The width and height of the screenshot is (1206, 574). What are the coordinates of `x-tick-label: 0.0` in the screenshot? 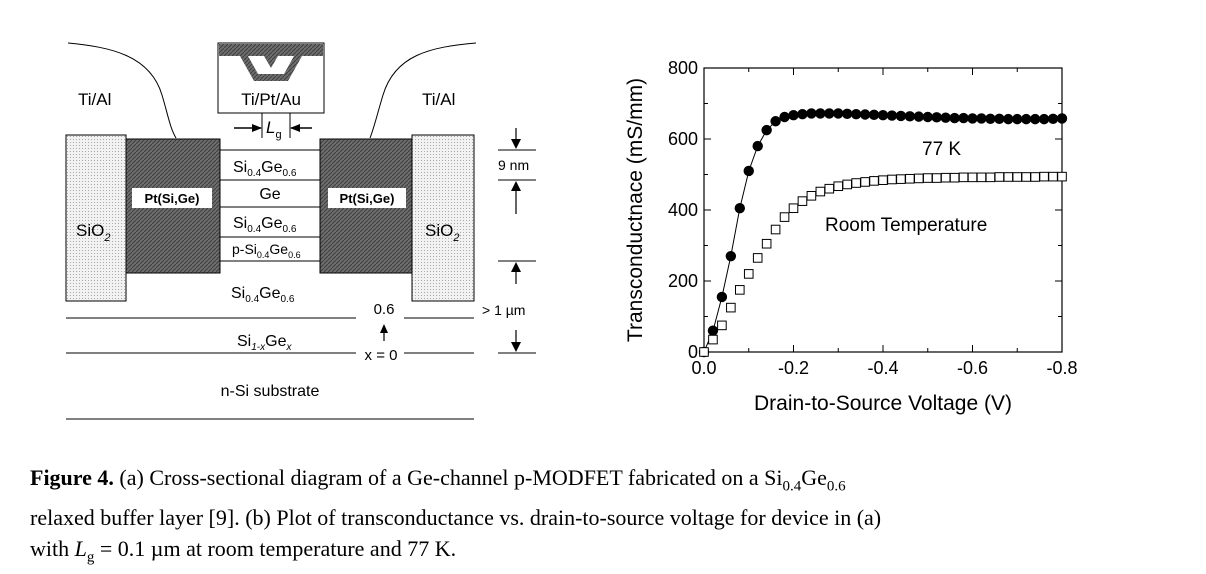 It's located at (703, 368).